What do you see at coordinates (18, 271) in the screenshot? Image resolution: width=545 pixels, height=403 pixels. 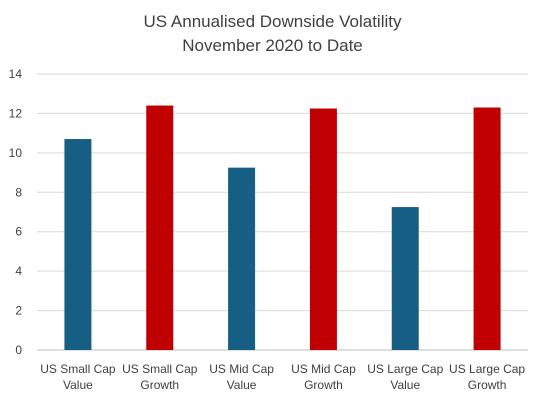 I see `y-tick-label: 4` at bounding box center [18, 271].